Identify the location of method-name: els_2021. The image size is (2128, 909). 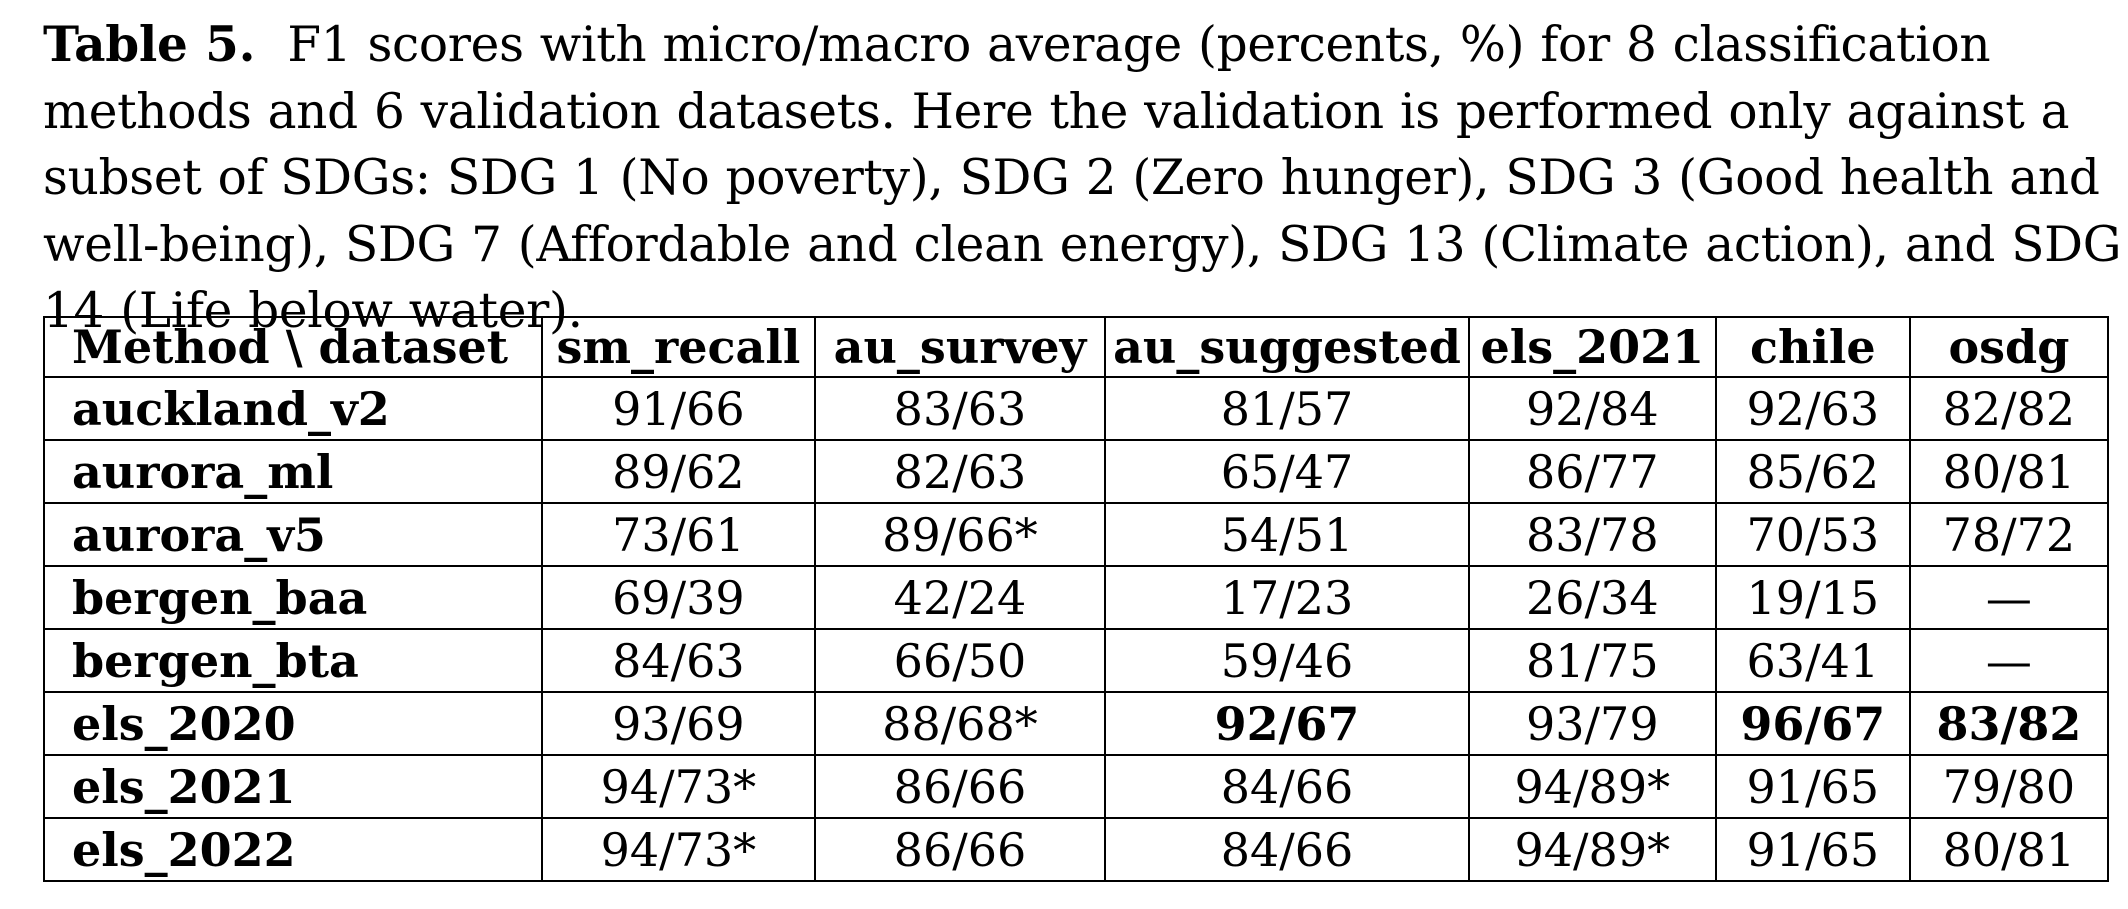
(293, 786).